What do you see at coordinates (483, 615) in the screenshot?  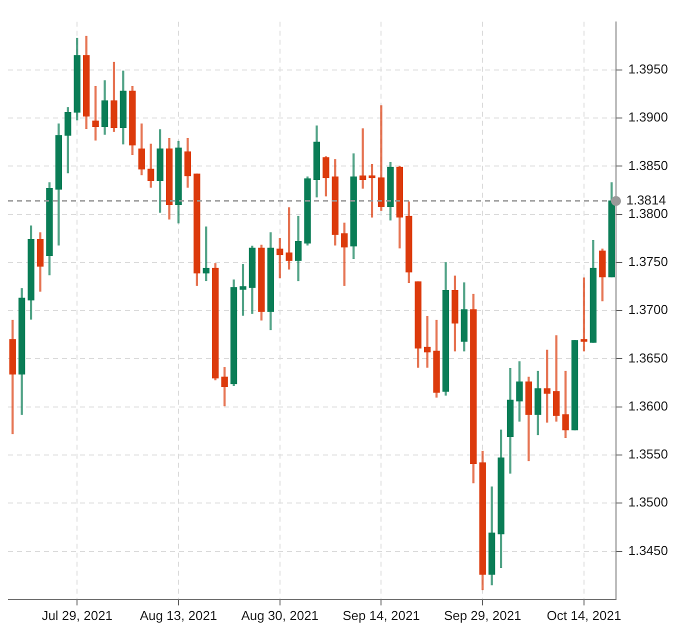 I see `x-tick-label: Sep 29, 2021` at bounding box center [483, 615].